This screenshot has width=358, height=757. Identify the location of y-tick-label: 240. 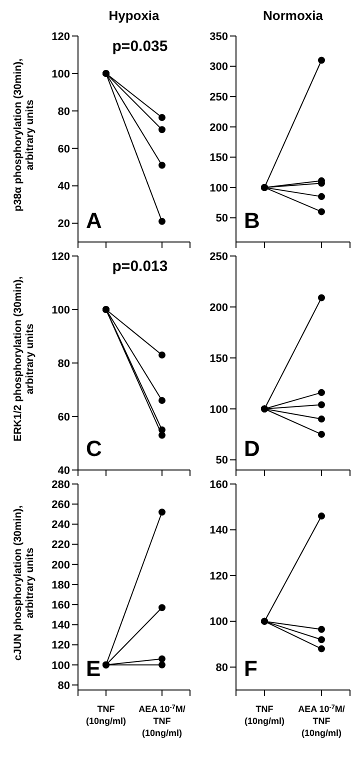
(61, 525).